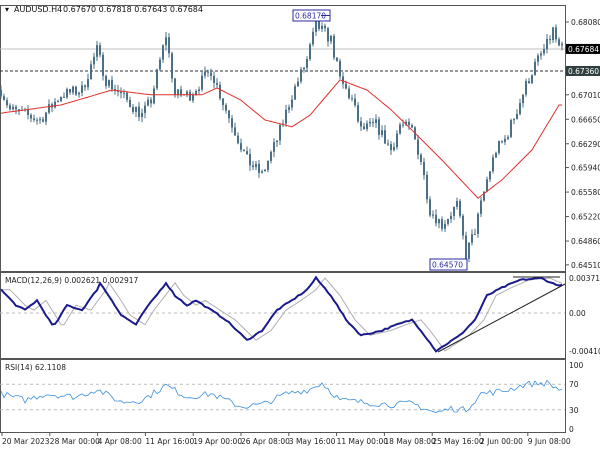  I want to click on time-tick-label: 25 May 16:00, so click(458, 441).